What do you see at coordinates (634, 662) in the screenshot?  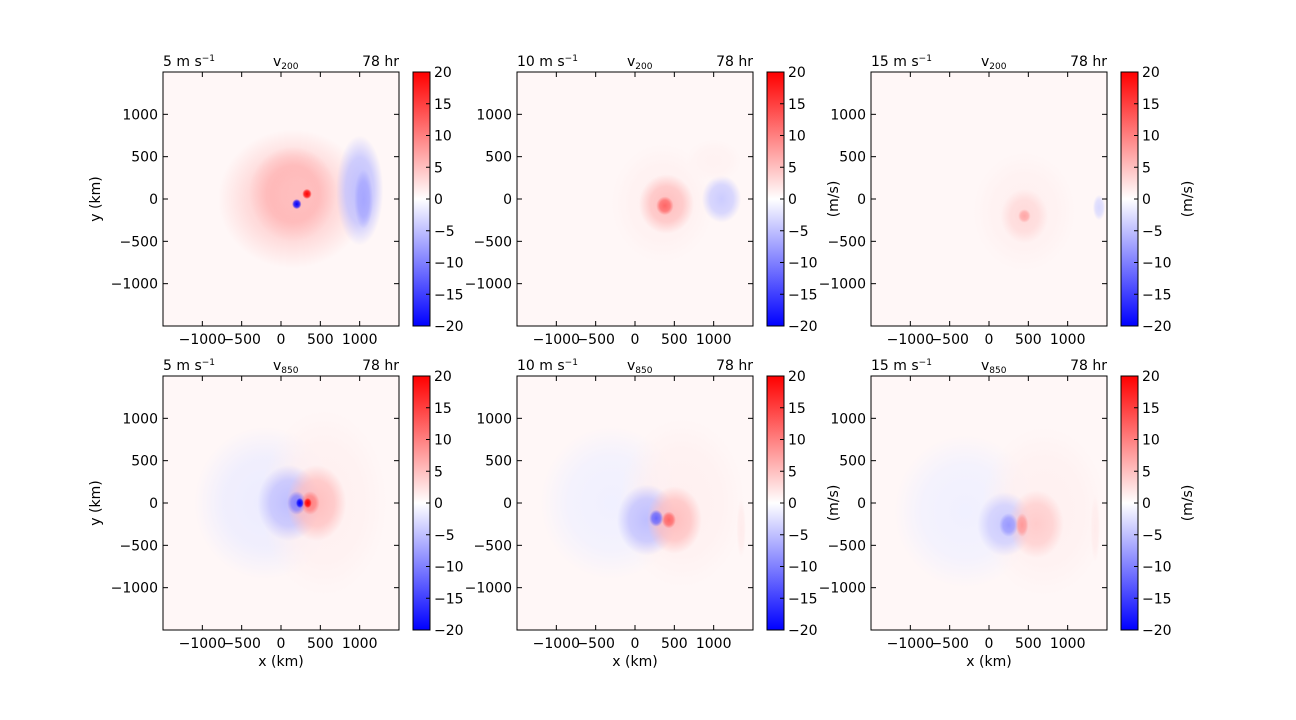 I see `x-axis-label: x (km)` at bounding box center [634, 662].